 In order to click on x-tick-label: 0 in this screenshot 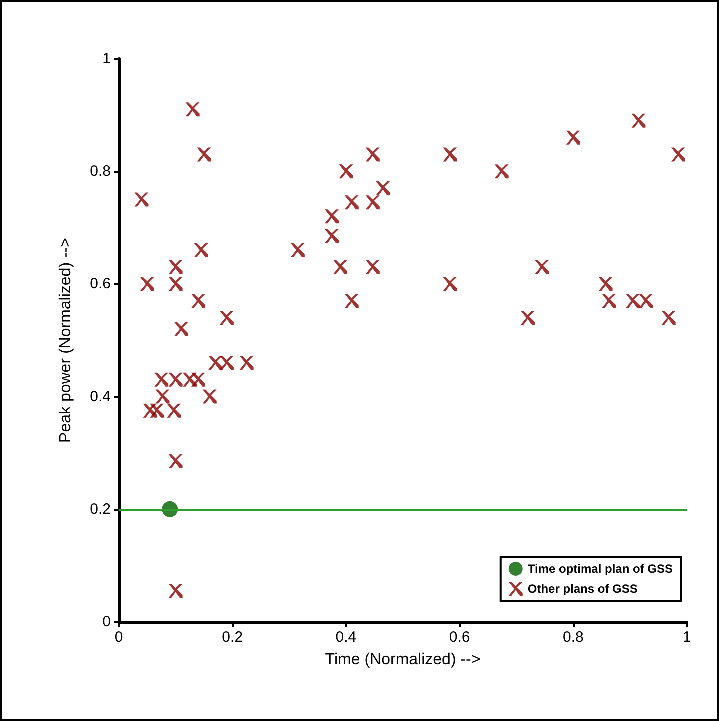, I will do `click(119, 637)`.